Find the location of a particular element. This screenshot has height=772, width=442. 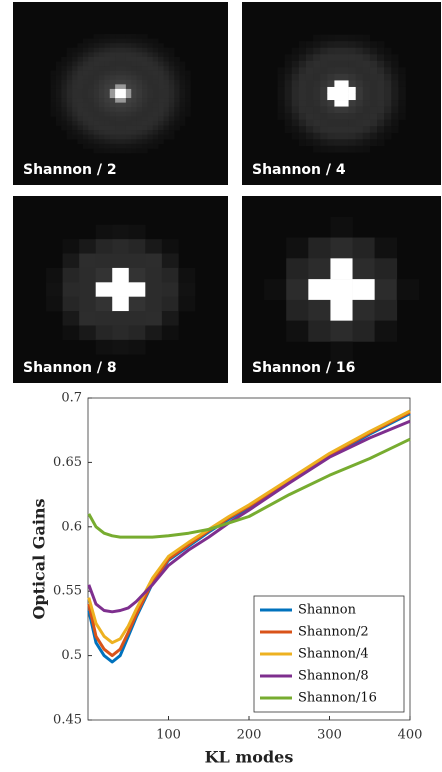

panel-label: Shannon / 8 is located at coordinates (70, 368).